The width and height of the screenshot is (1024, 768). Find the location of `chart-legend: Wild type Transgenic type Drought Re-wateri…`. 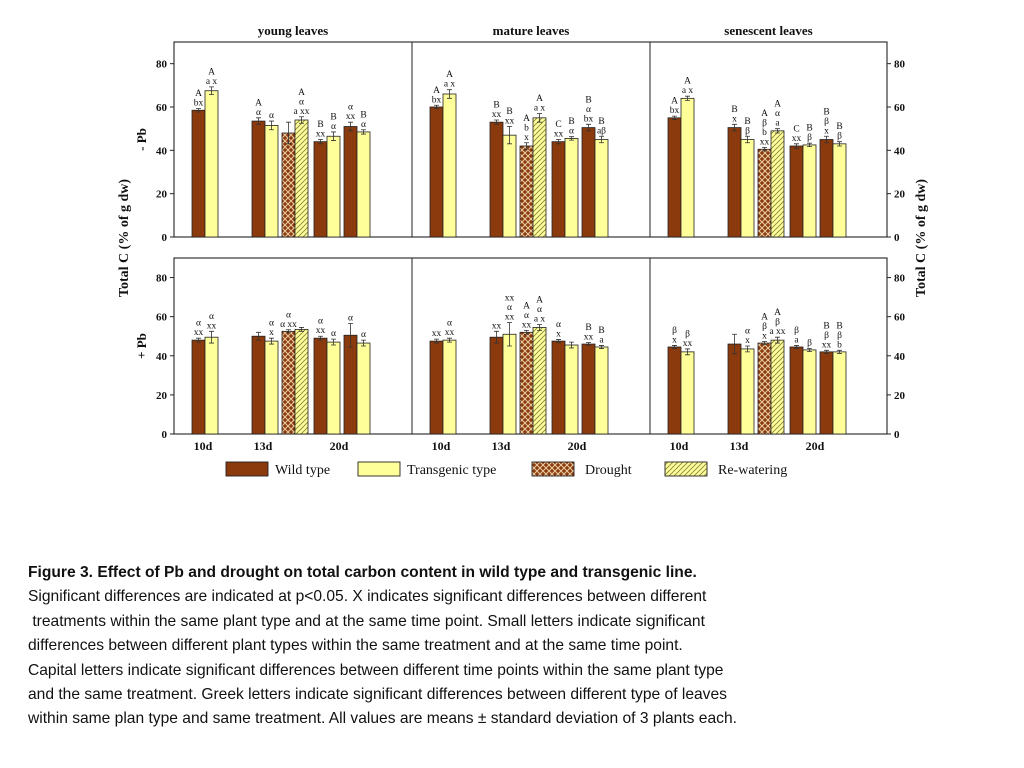

chart-legend: Wild type Transgenic type Drought Re-wateri… is located at coordinates (506, 469).